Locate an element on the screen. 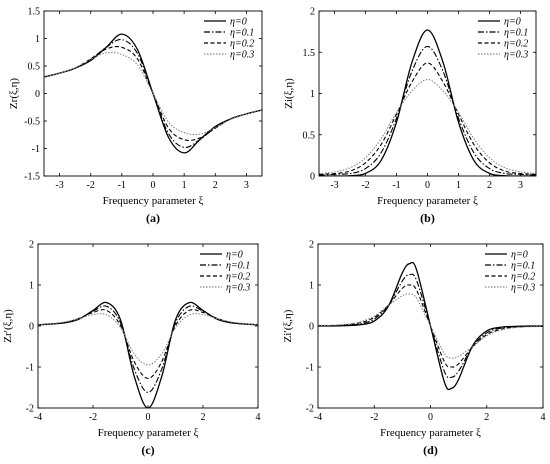 Image resolution: width=550 pixels, height=464 pixels. y-axis-label: Zr(ξ,η) is located at coordinates (14, 93).